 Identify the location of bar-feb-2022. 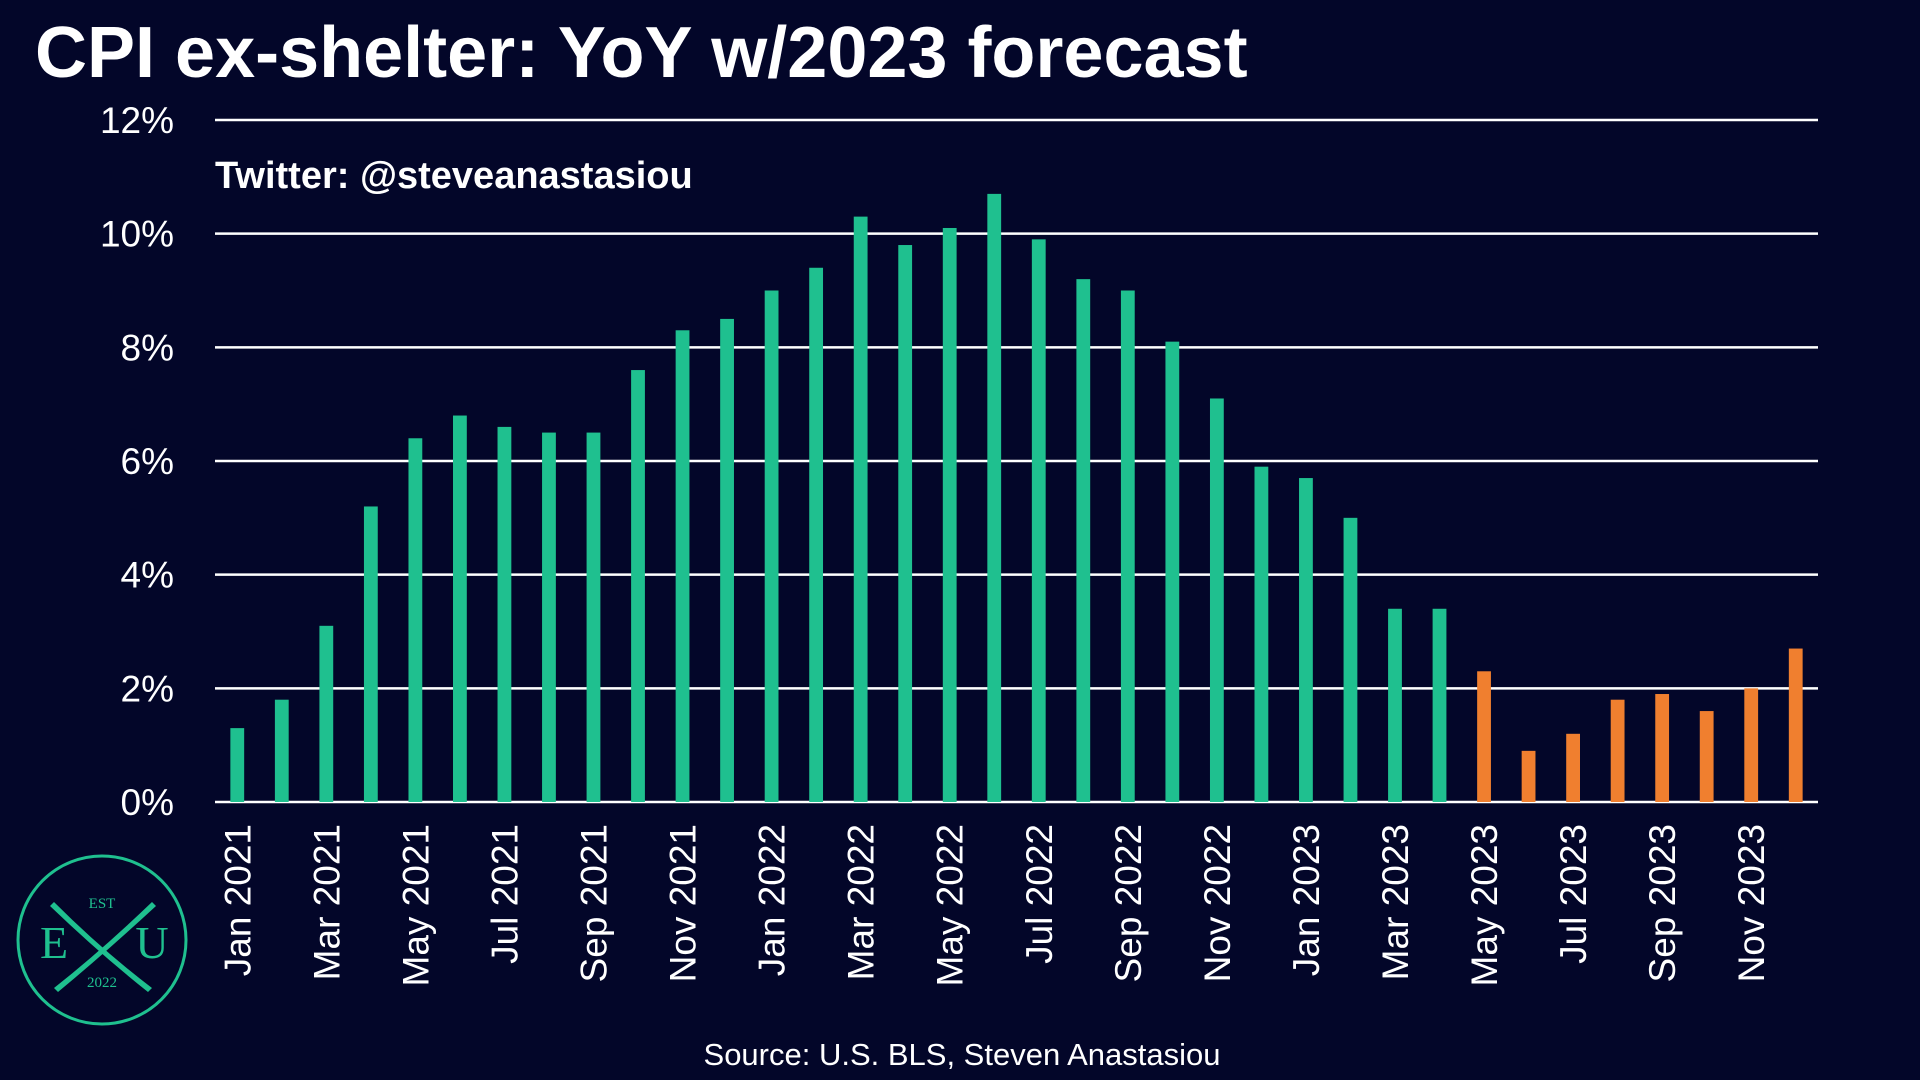
(816, 534).